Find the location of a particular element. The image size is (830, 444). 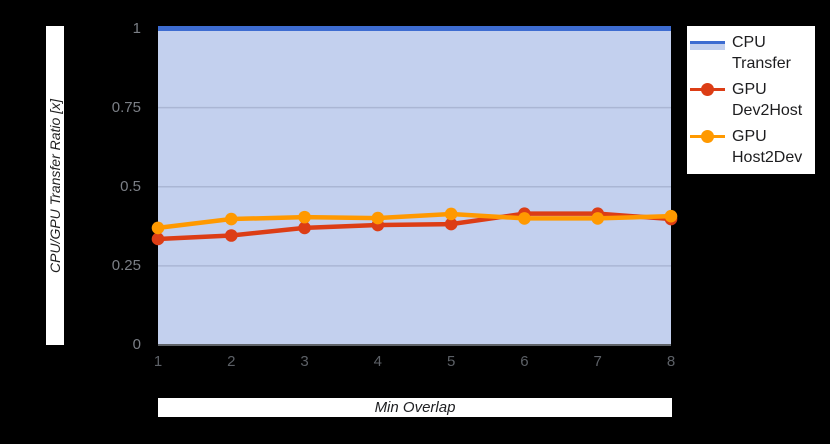

x-tick-label: 8 is located at coordinates (671, 361).